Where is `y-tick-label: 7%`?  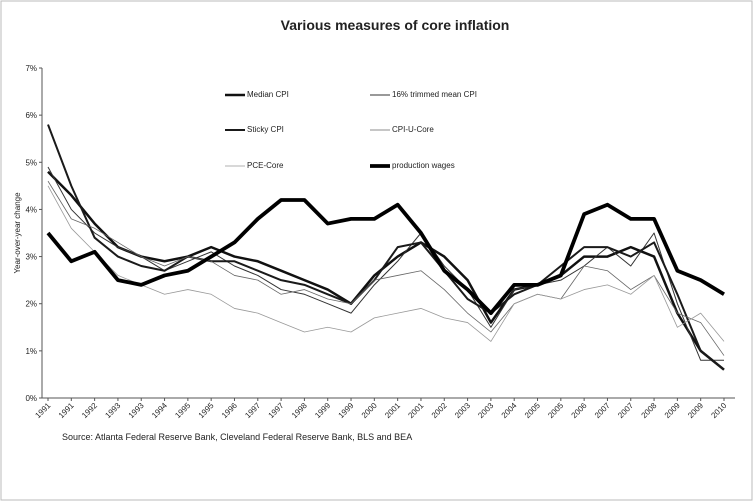
y-tick-label: 7% is located at coordinates (31, 68).